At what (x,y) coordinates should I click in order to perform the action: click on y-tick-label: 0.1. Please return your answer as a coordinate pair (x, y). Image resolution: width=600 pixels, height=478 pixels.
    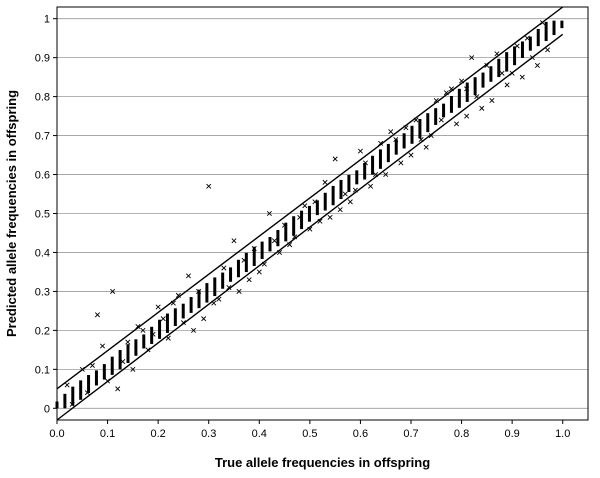
    Looking at the image, I should click on (42, 370).